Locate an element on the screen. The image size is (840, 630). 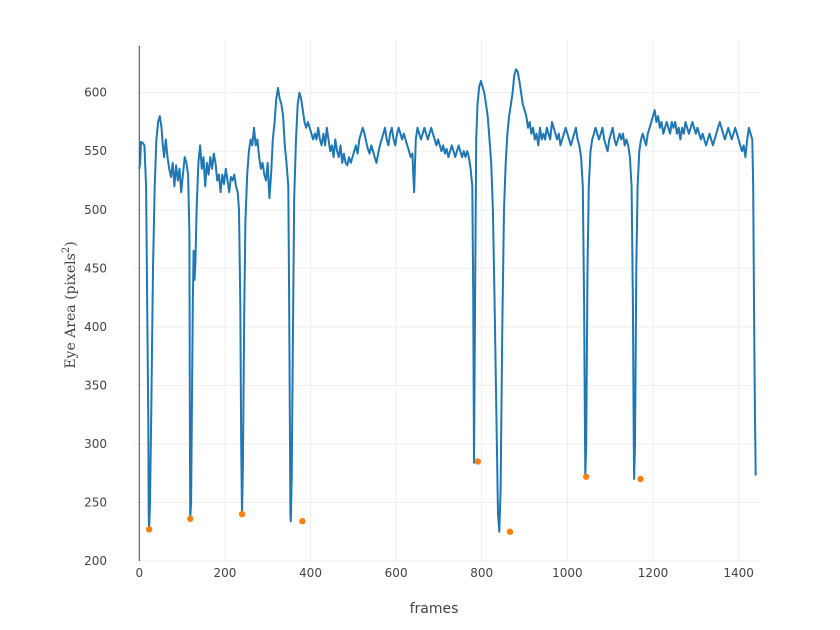
x-tick-label: 1400 is located at coordinates (738, 573).